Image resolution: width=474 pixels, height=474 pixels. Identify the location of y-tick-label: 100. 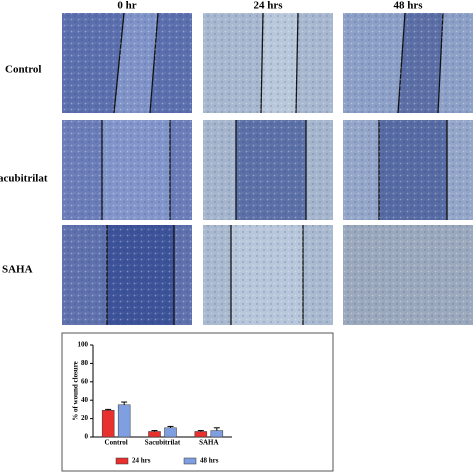
(83, 345).